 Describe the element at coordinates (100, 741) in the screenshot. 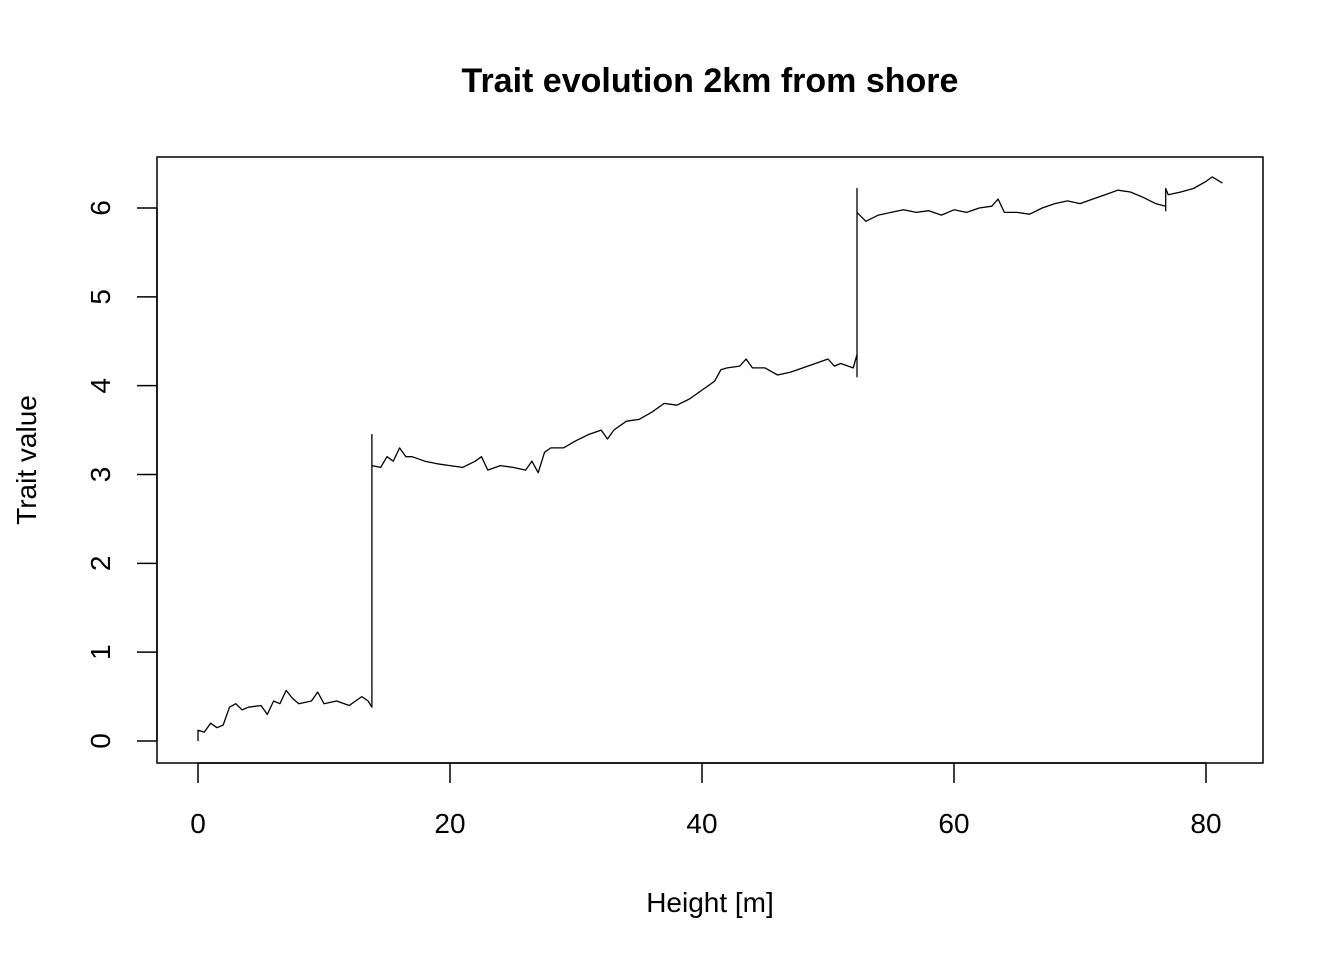

I see `y-tick-label: 0` at that location.